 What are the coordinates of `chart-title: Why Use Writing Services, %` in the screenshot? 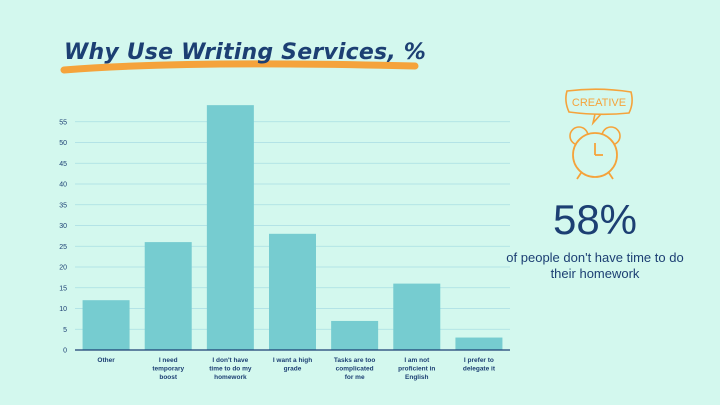 It's located at (245, 52).